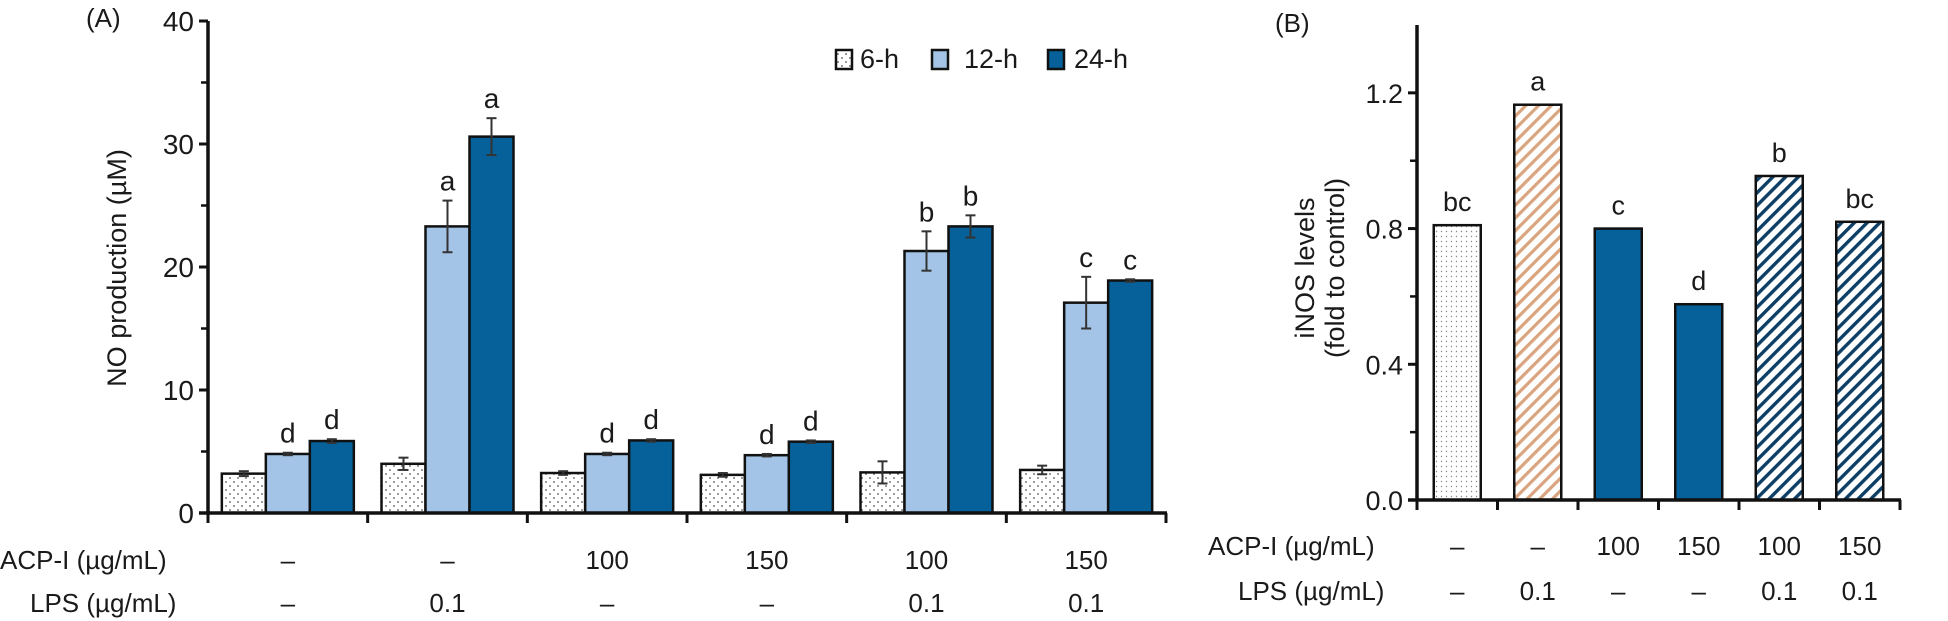 This screenshot has width=1948, height=621. What do you see at coordinates (178, 21) in the screenshot?
I see `y-tick-label: 40` at bounding box center [178, 21].